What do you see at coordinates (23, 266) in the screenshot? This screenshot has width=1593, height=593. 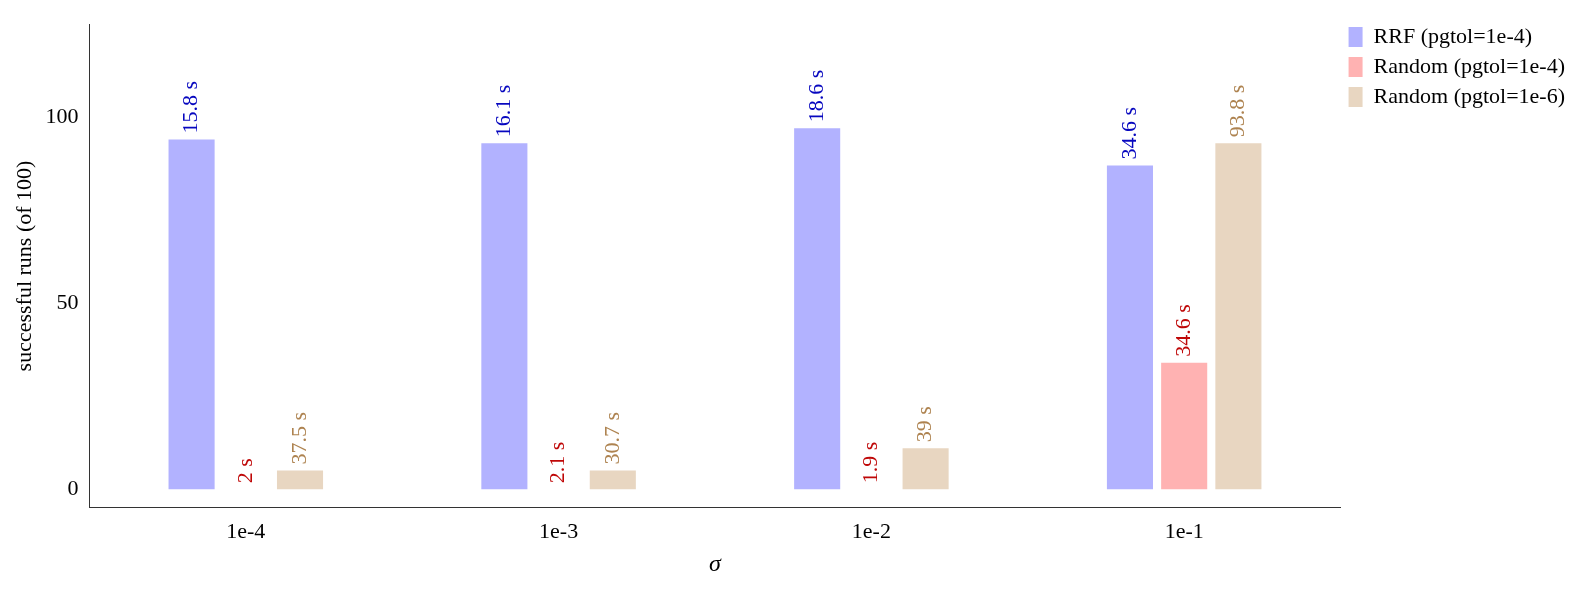 I see `y-axis-title: successful runs (of 100)` at bounding box center [23, 266].